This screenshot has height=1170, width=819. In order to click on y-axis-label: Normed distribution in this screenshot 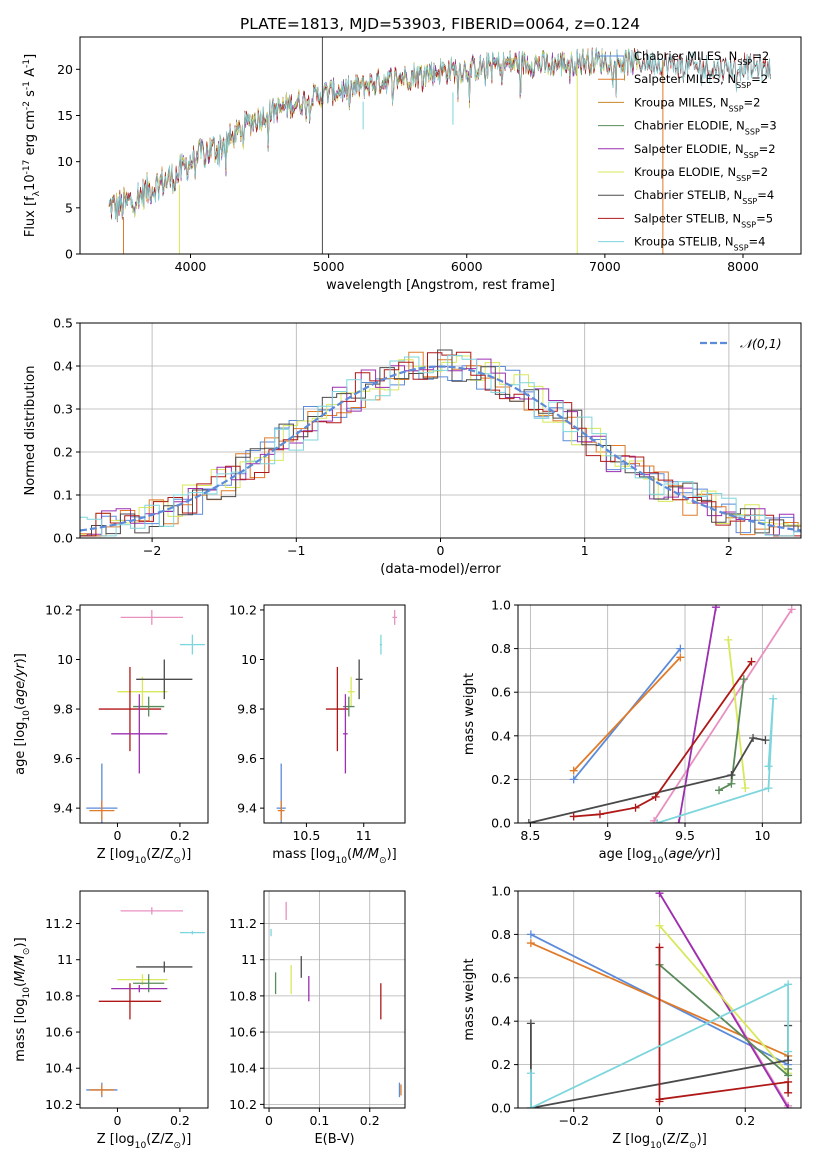, I will do `click(30, 431)`.